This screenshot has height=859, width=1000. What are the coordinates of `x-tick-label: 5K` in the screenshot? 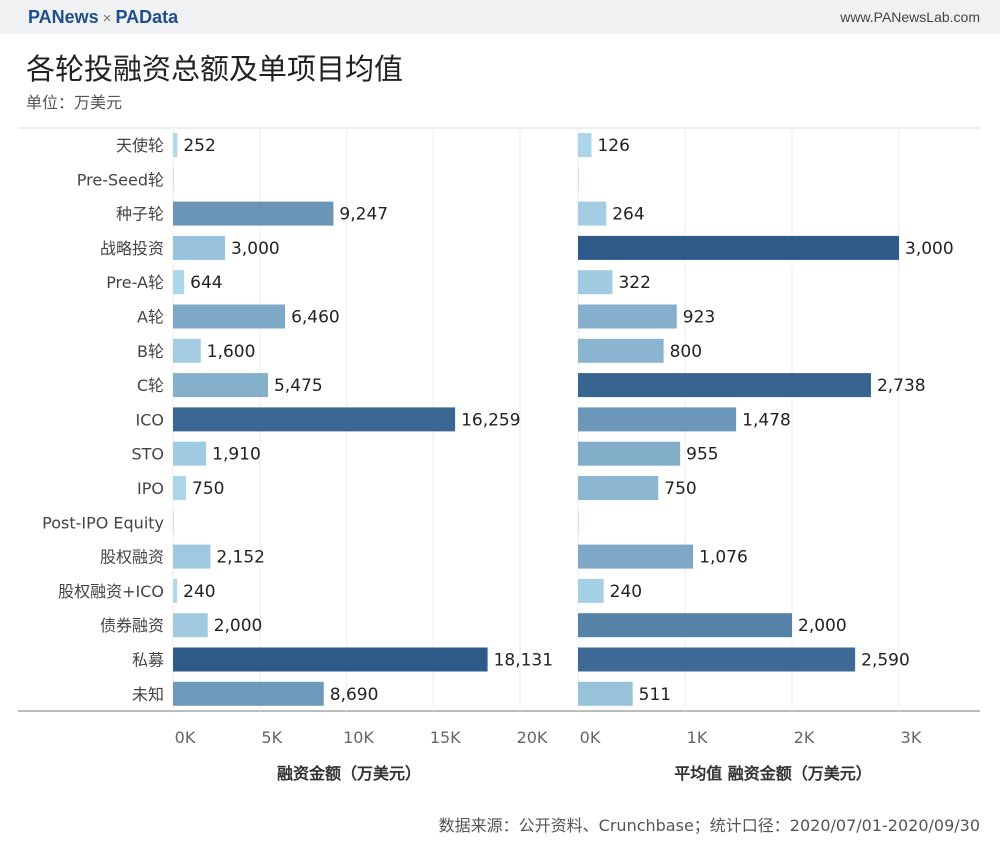 It's located at (271, 737).